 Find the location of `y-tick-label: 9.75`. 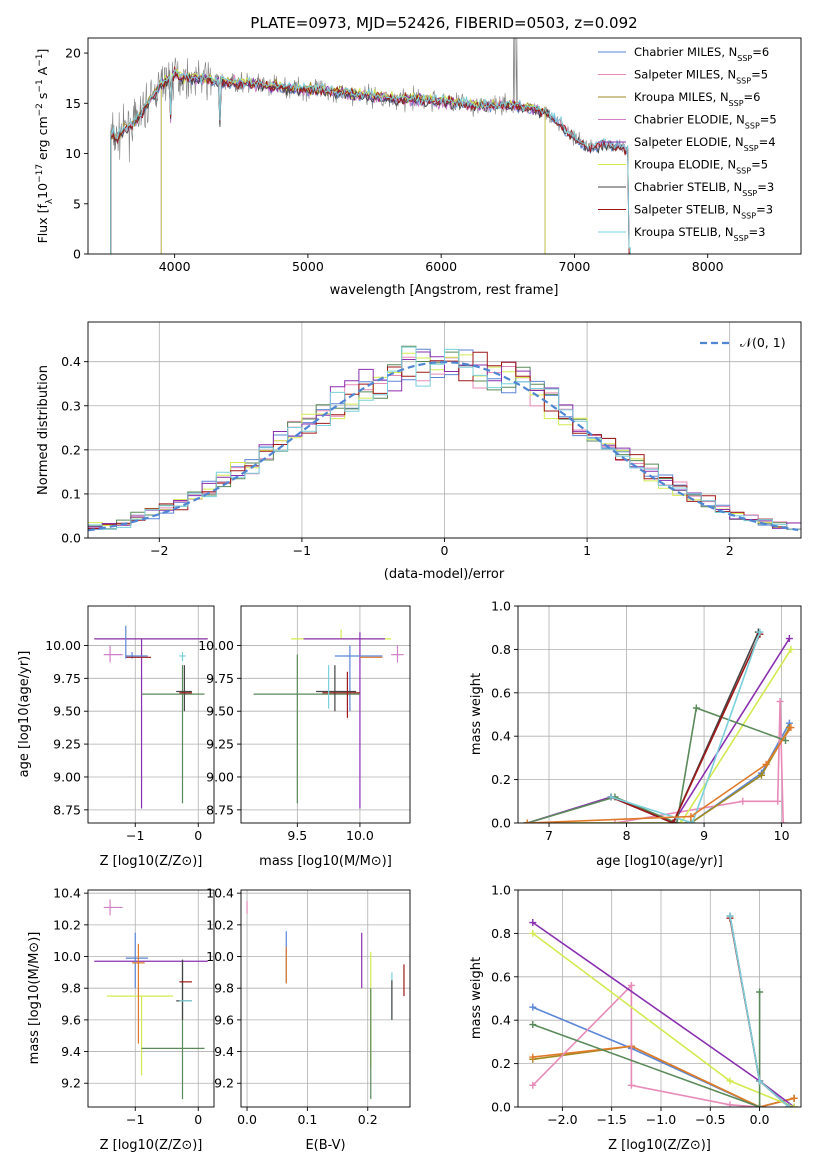

y-tick-label: 9.75 is located at coordinates (67, 678).